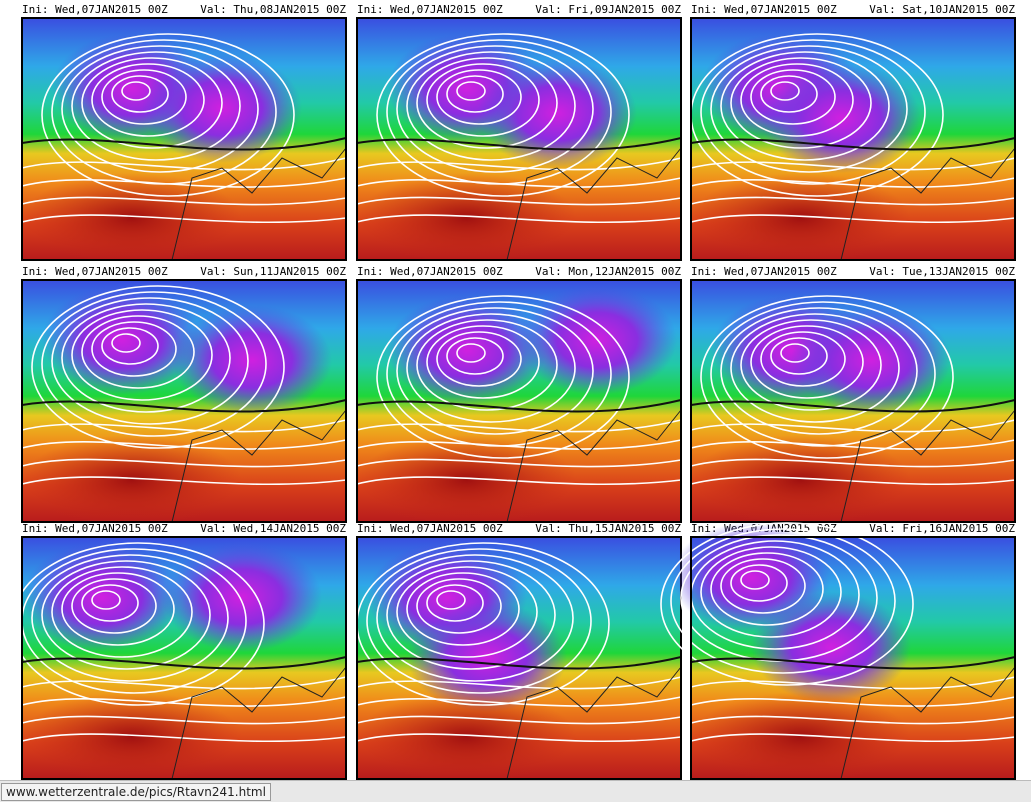  I want to click on panel-valid: Val: Mon,12JAN2015 00Z, so click(608, 271).